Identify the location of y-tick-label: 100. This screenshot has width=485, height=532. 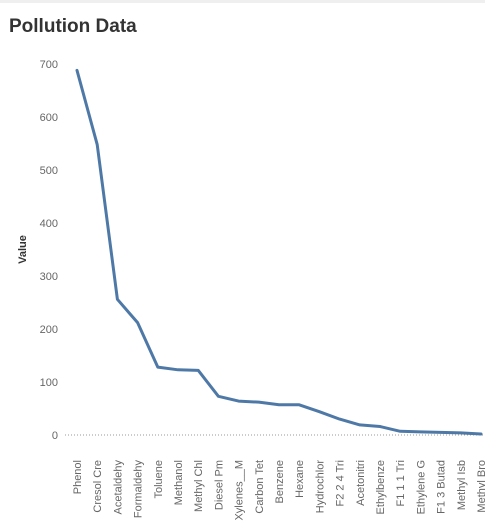
(49, 383).